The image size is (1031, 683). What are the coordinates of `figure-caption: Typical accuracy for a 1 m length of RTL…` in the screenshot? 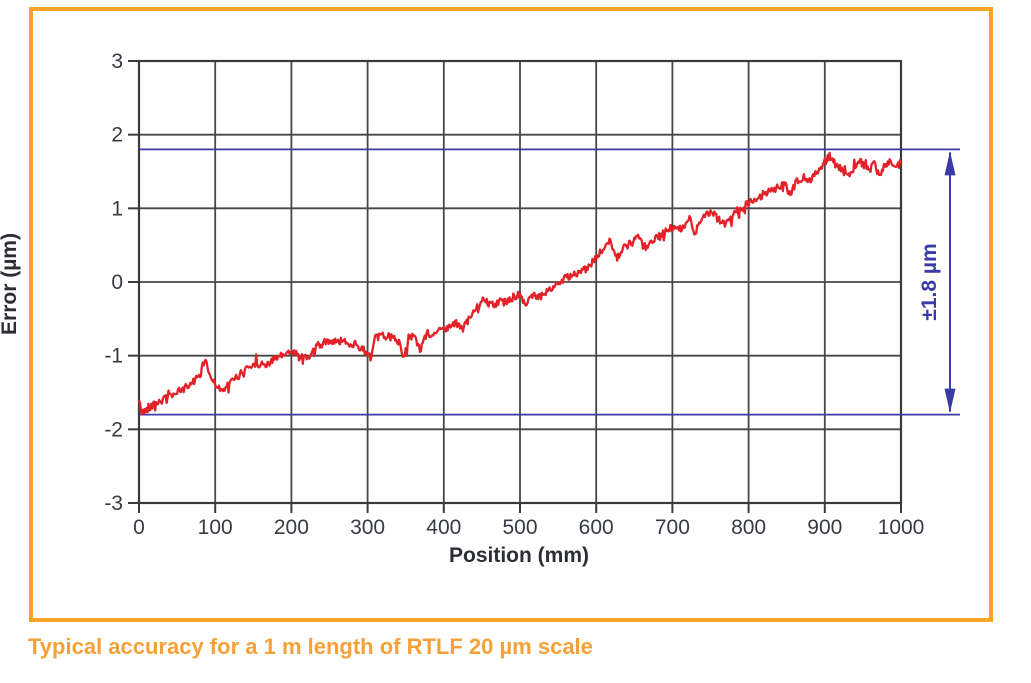 It's located at (310, 646).